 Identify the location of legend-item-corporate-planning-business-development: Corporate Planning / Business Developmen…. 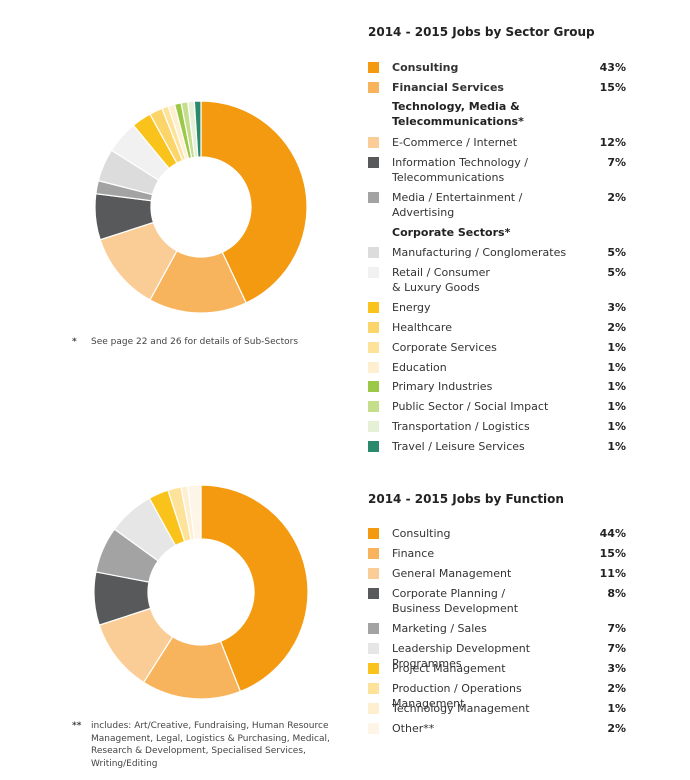
(497, 601).